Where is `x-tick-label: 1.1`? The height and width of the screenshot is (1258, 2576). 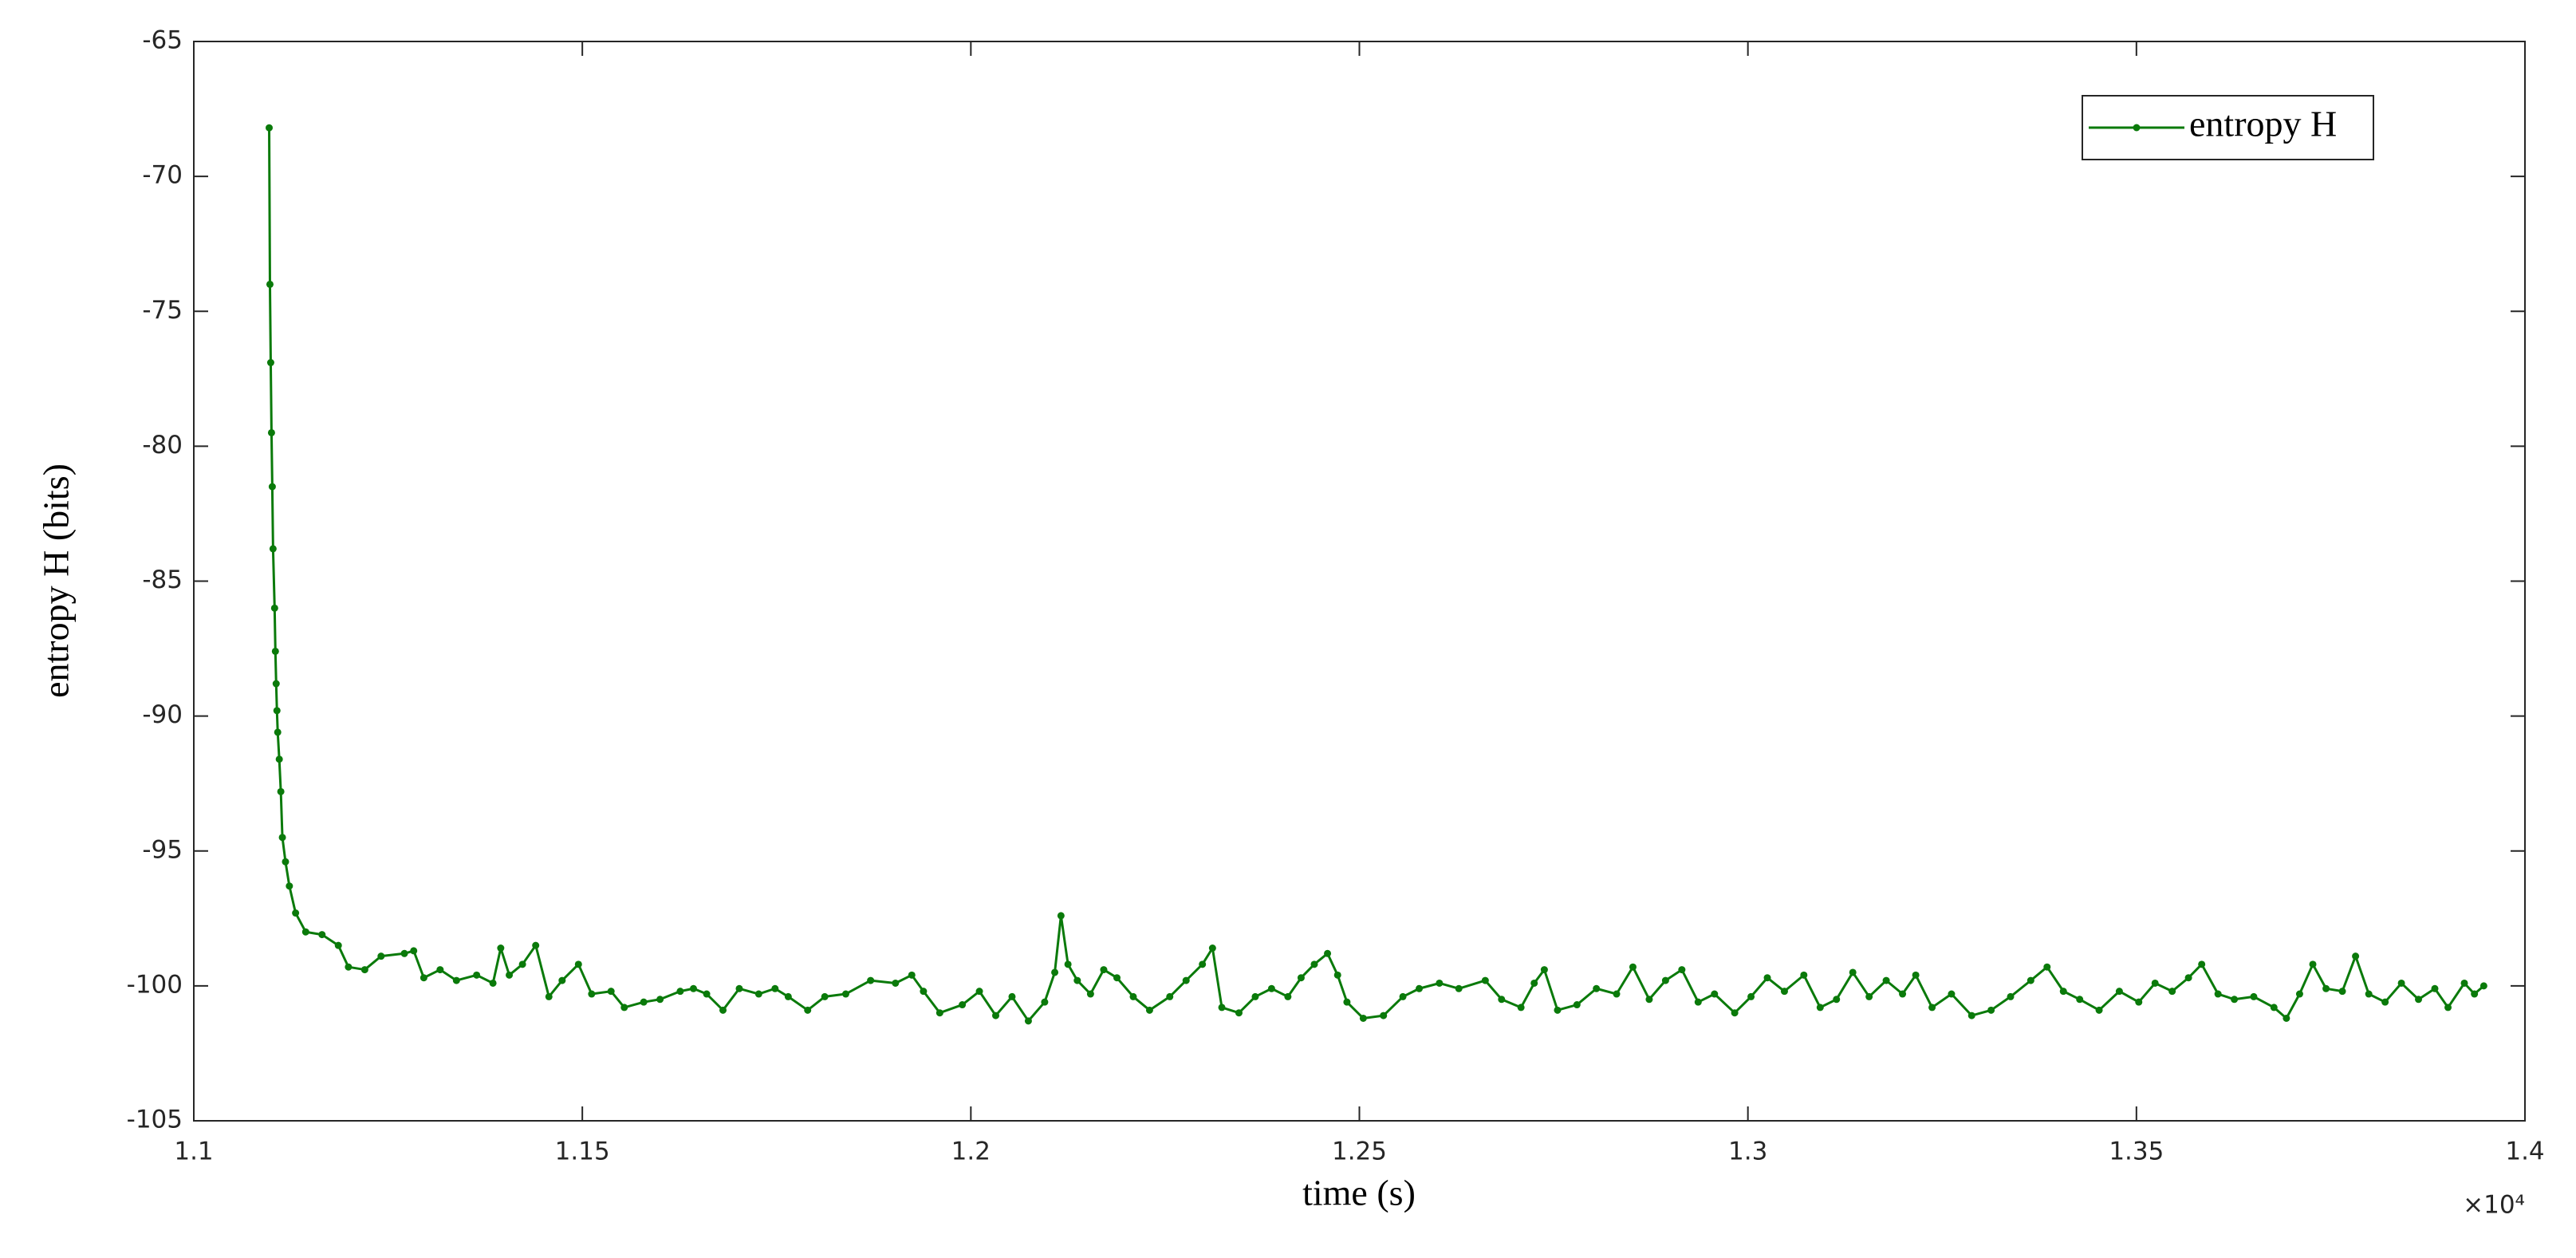 x-tick-label: 1.1 is located at coordinates (193, 1152).